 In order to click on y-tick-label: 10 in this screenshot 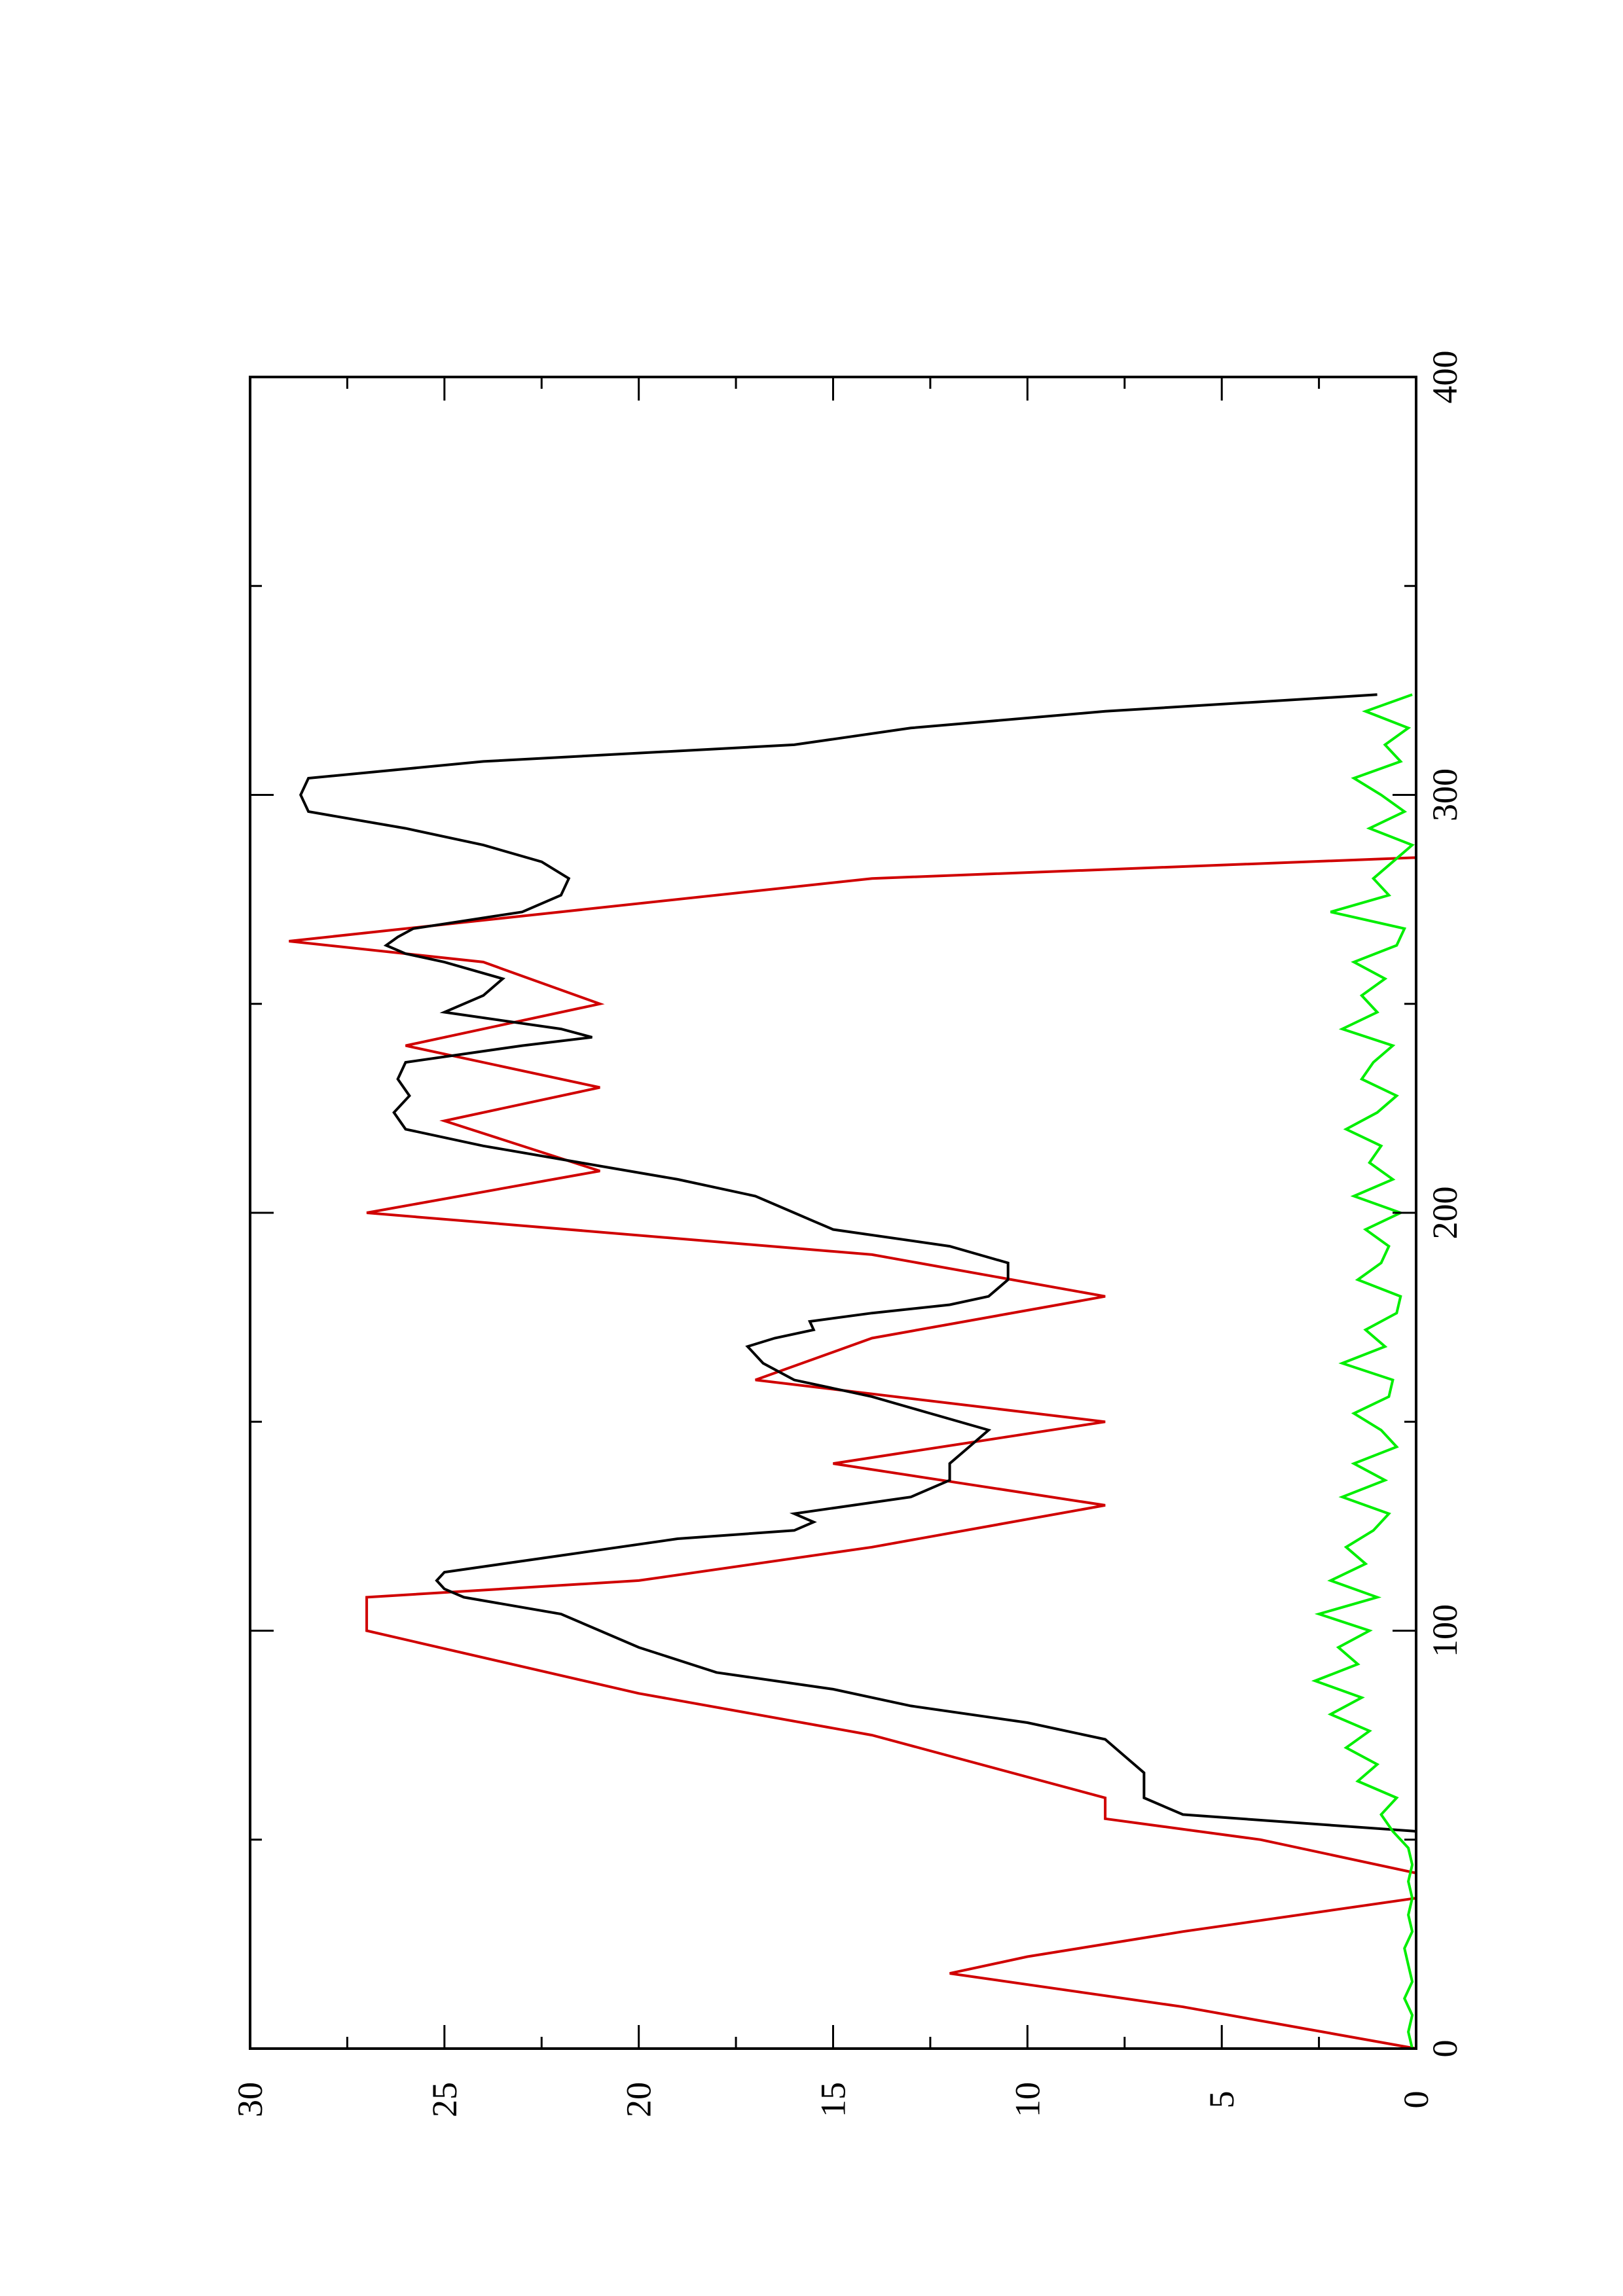, I will do `click(1027, 2099)`.